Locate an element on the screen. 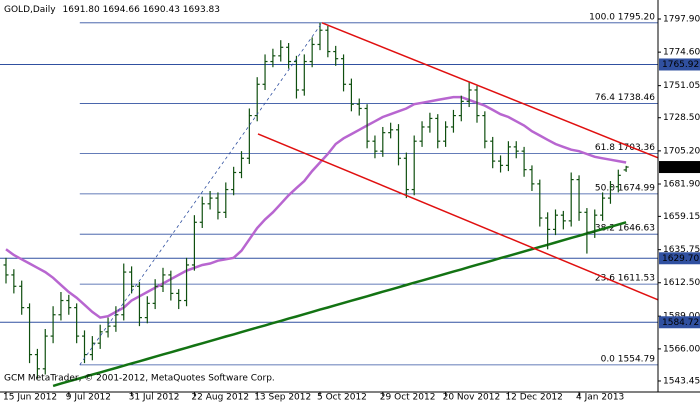 The image size is (700, 402). y-tick-label: 1612.50 is located at coordinates (681, 283).